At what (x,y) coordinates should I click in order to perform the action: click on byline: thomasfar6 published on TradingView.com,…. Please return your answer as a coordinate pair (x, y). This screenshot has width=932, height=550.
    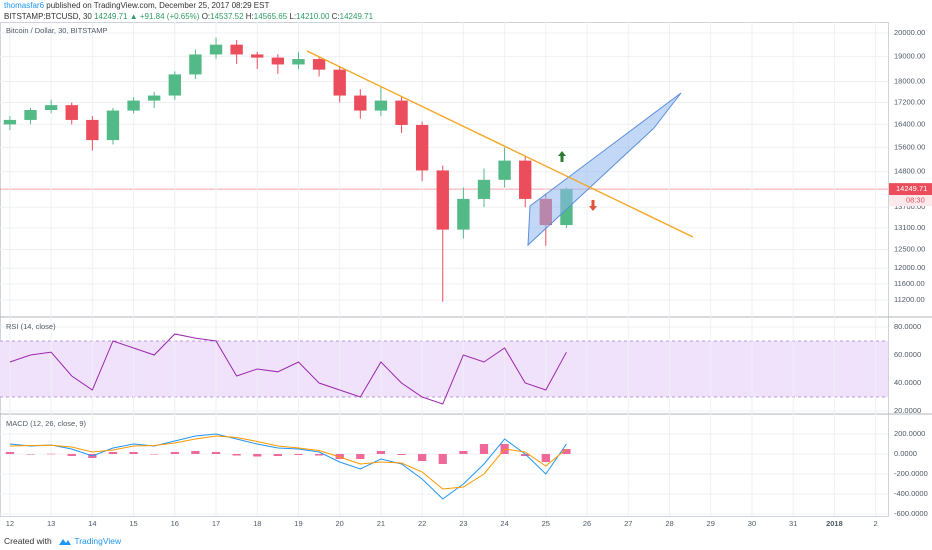
    Looking at the image, I should click on (136, 5).